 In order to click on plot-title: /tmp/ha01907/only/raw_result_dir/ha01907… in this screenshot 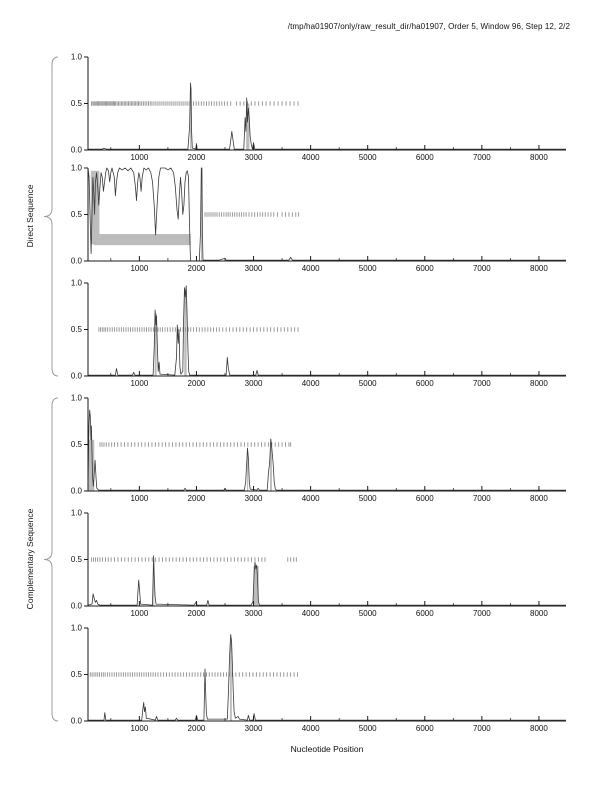, I will do `click(428, 26)`.